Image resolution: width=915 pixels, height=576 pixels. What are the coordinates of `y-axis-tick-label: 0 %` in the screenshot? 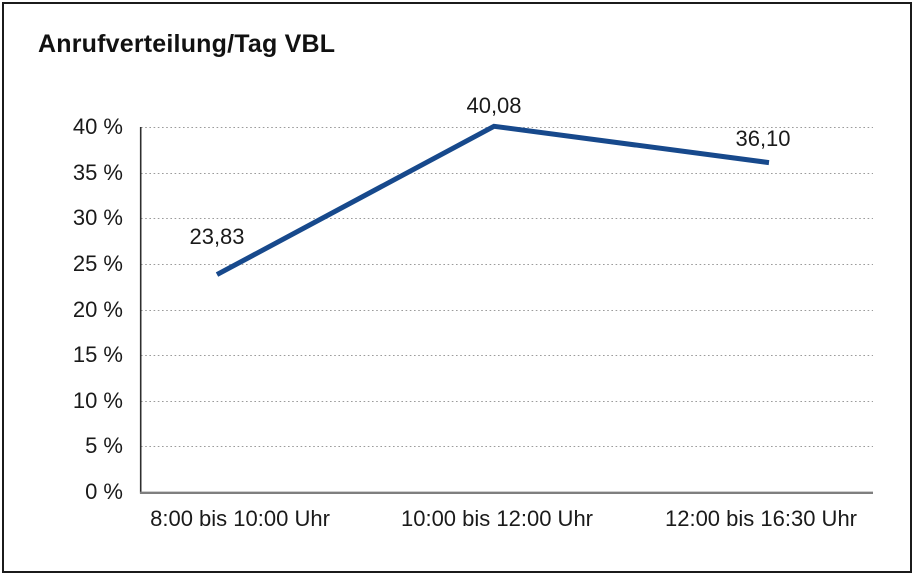 It's located at (104, 491).